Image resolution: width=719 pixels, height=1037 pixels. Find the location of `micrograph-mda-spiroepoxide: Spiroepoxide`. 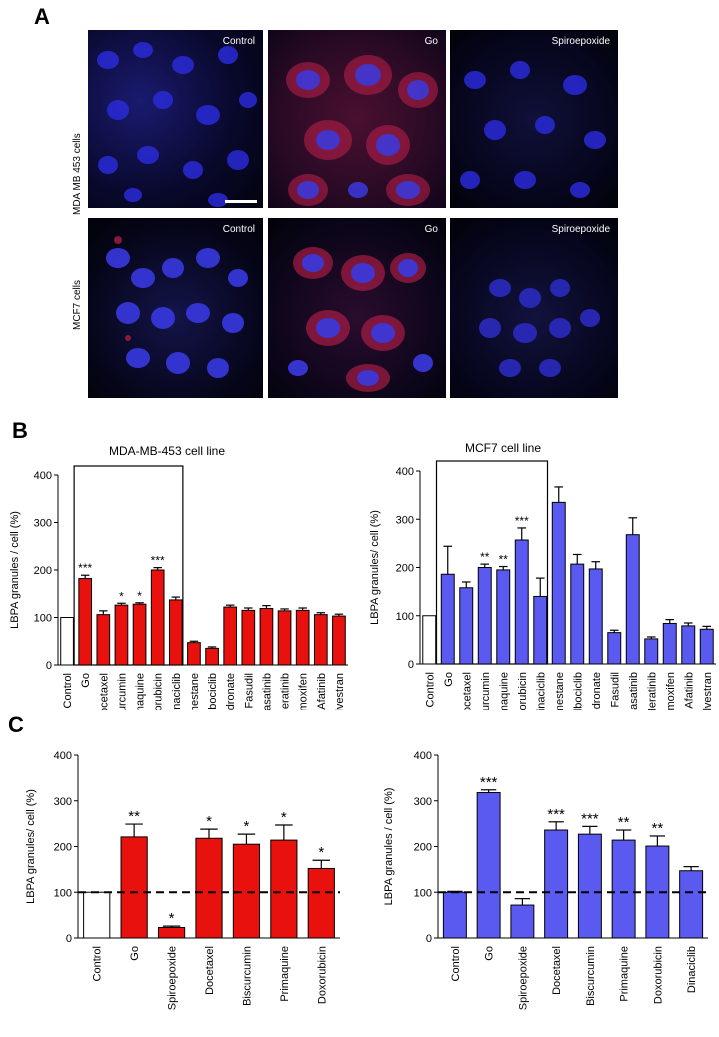

micrograph-mda-spiroepoxide: Spiroepoxide is located at coordinates (534, 119).